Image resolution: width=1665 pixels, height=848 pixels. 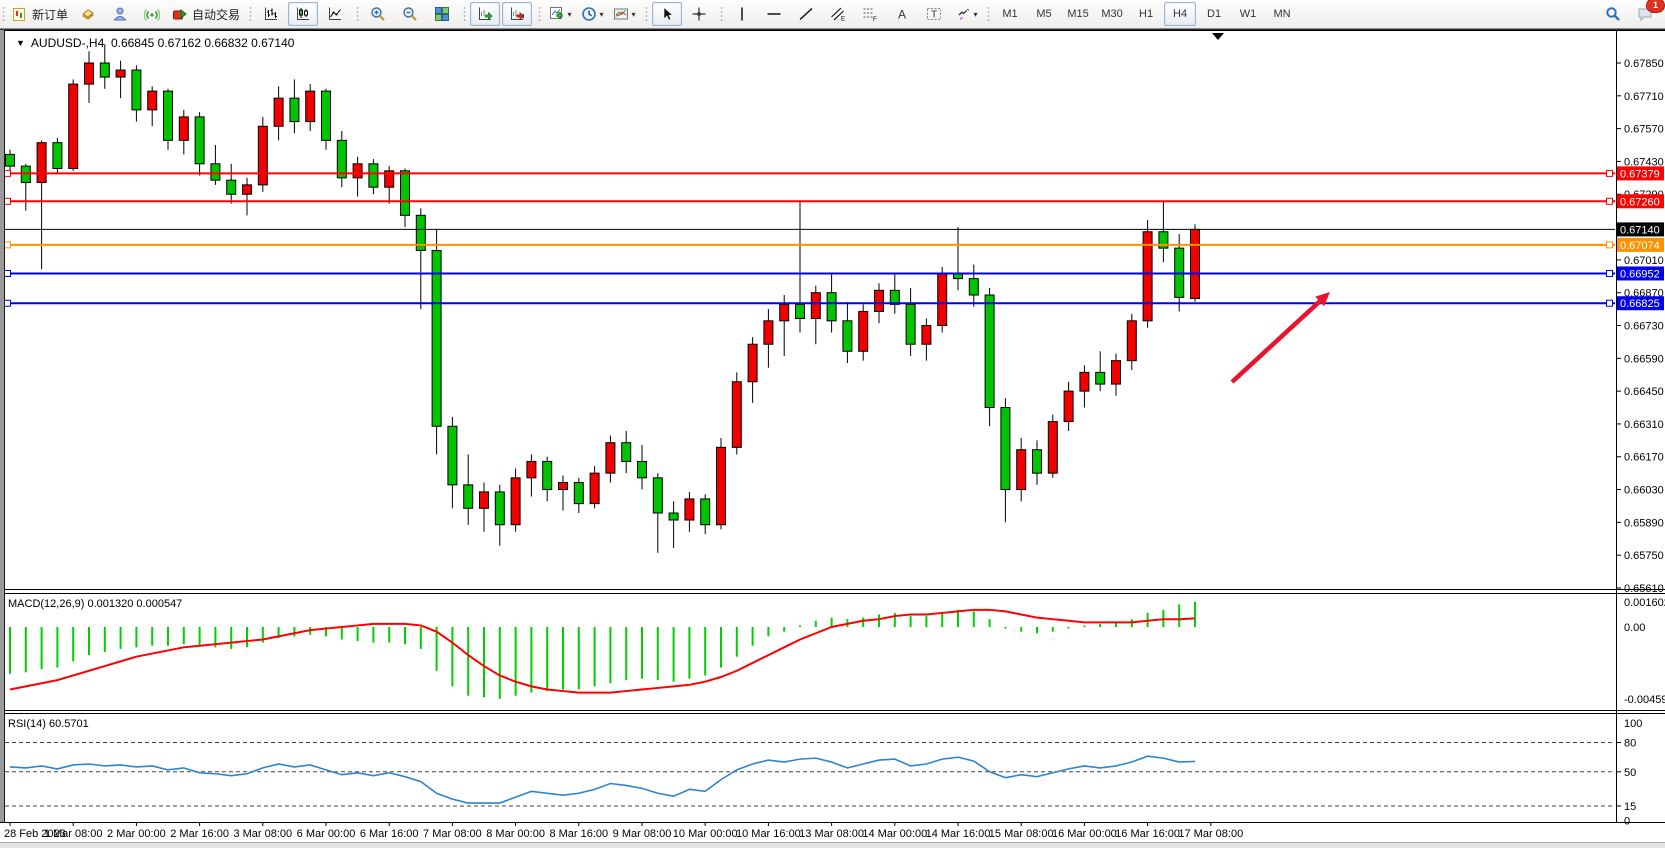 What do you see at coordinates (120, 14) in the screenshot?
I see `profile-button` at bounding box center [120, 14].